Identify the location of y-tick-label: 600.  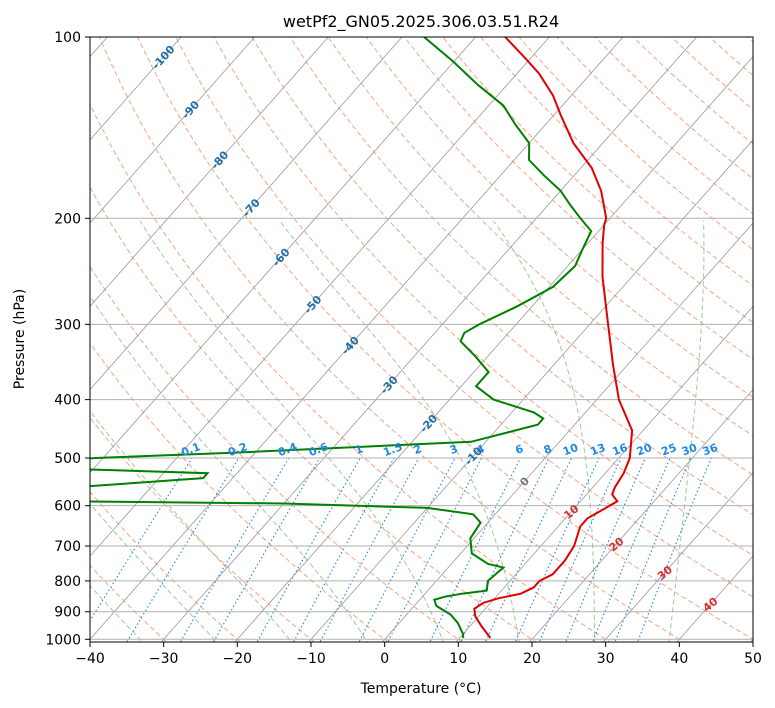
(67, 507).